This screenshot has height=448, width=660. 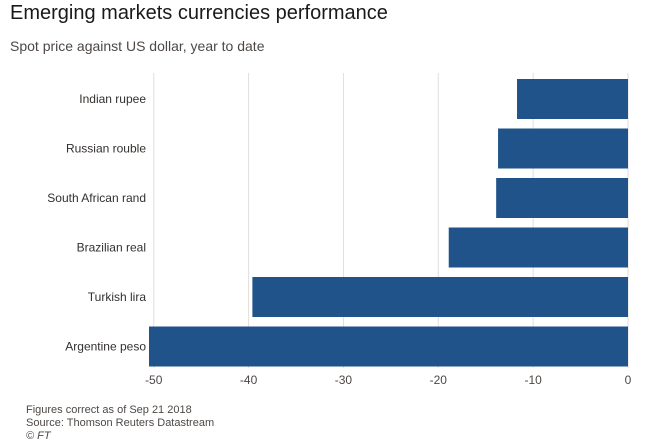 What do you see at coordinates (154, 380) in the screenshot?
I see `x-tick-label: -50` at bounding box center [154, 380].